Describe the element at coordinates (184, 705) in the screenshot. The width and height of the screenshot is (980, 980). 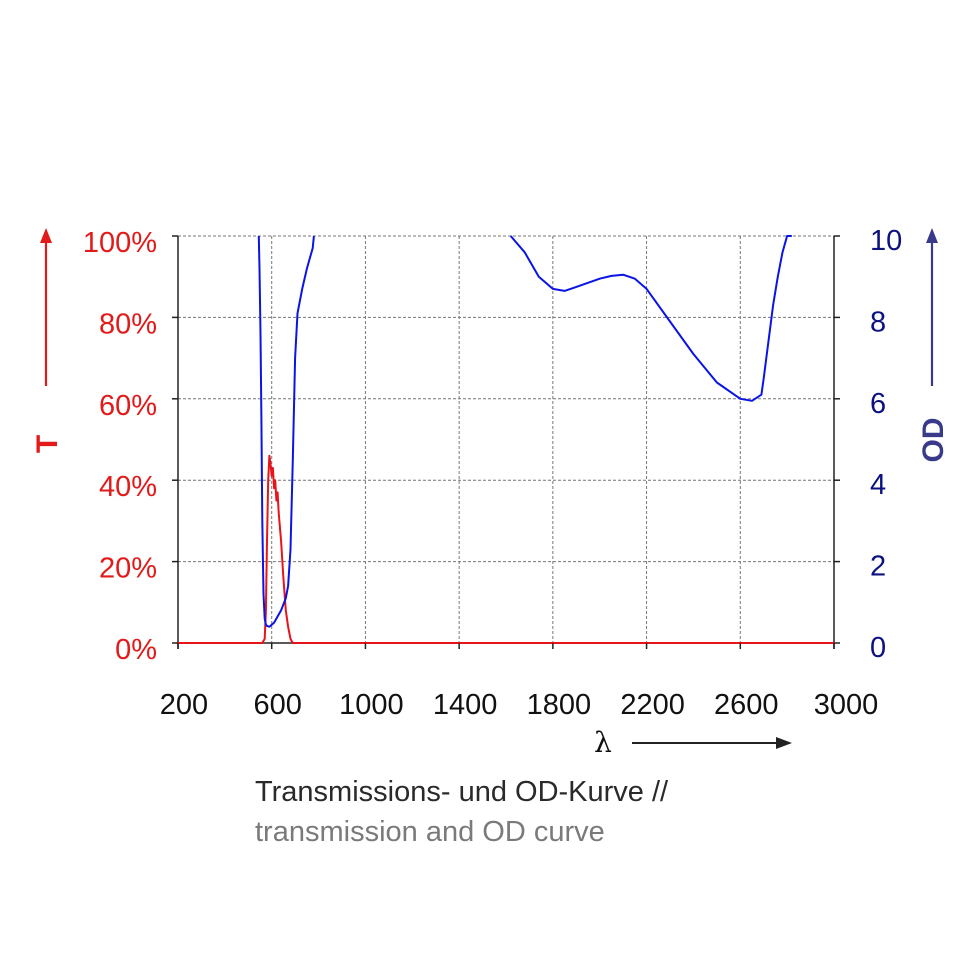
I see `x-tick-label: 200` at that location.